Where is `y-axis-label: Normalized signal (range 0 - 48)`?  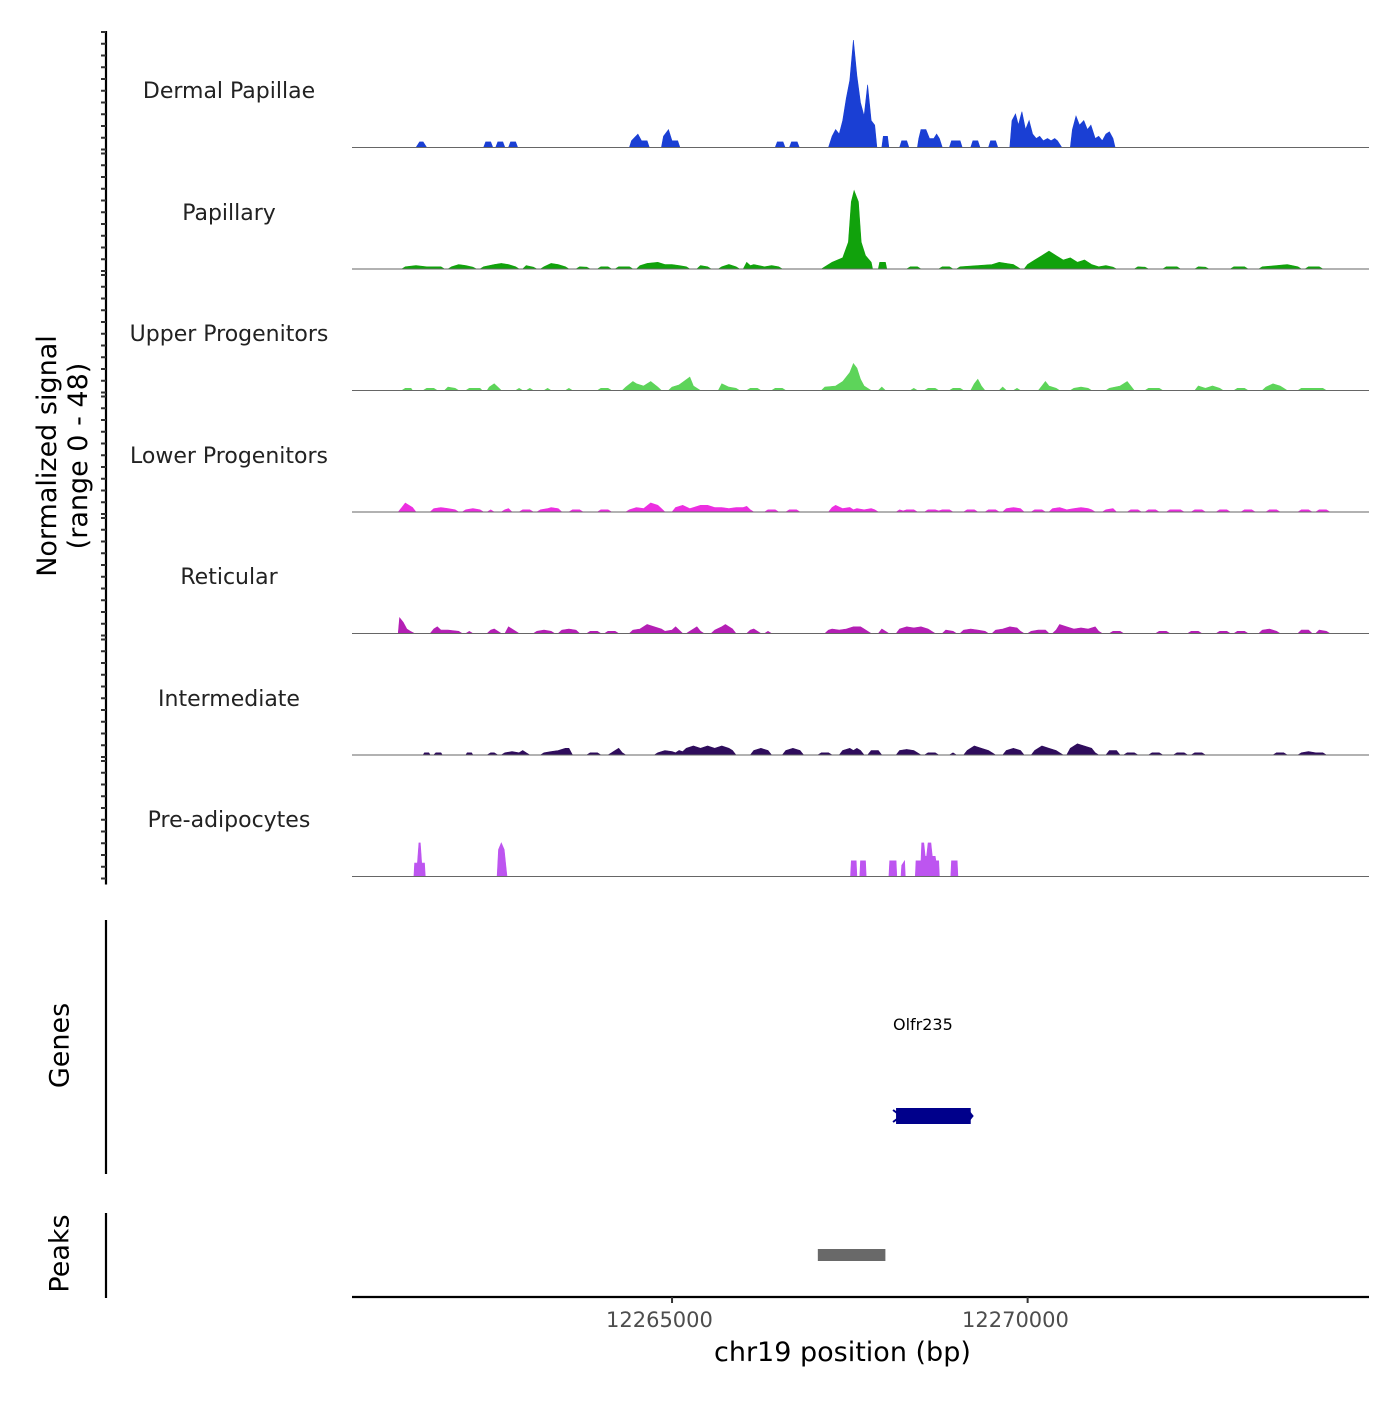
y-axis-label: Normalized signal (range 0 - 48) is located at coordinates (63, 456).